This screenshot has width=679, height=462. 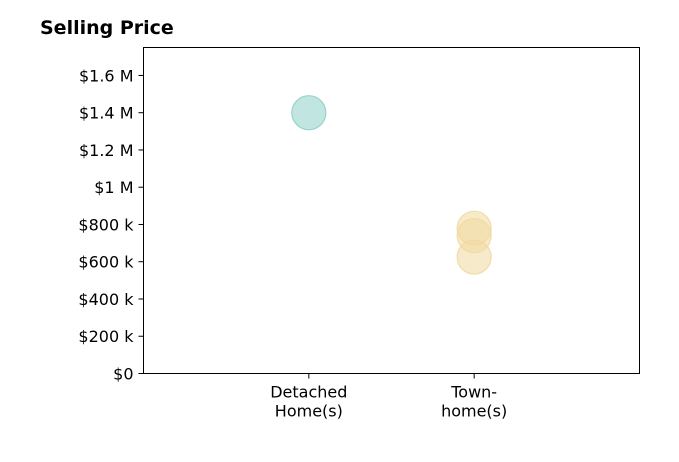 I want to click on chart-title: Selling Price, so click(x=107, y=28).